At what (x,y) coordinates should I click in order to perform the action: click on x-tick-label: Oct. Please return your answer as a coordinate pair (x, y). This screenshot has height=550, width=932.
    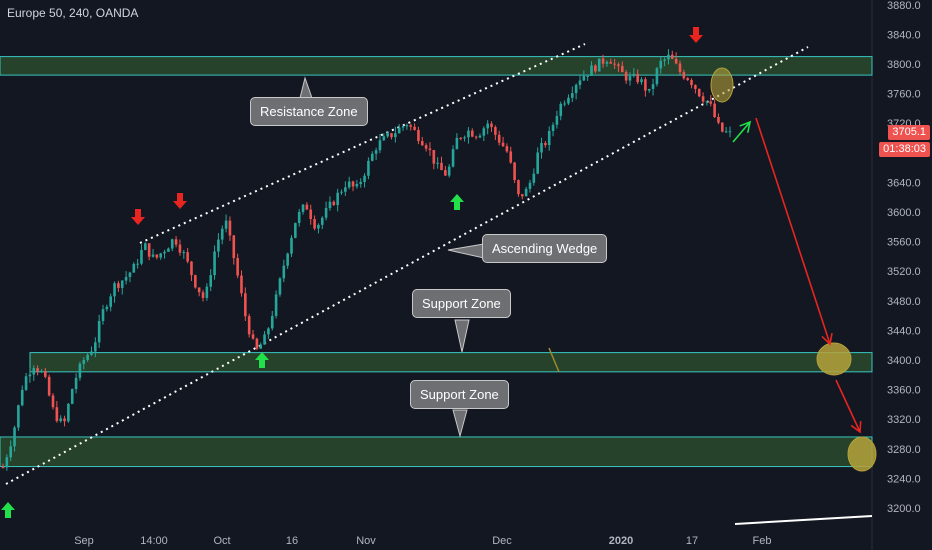
    Looking at the image, I should click on (221, 541).